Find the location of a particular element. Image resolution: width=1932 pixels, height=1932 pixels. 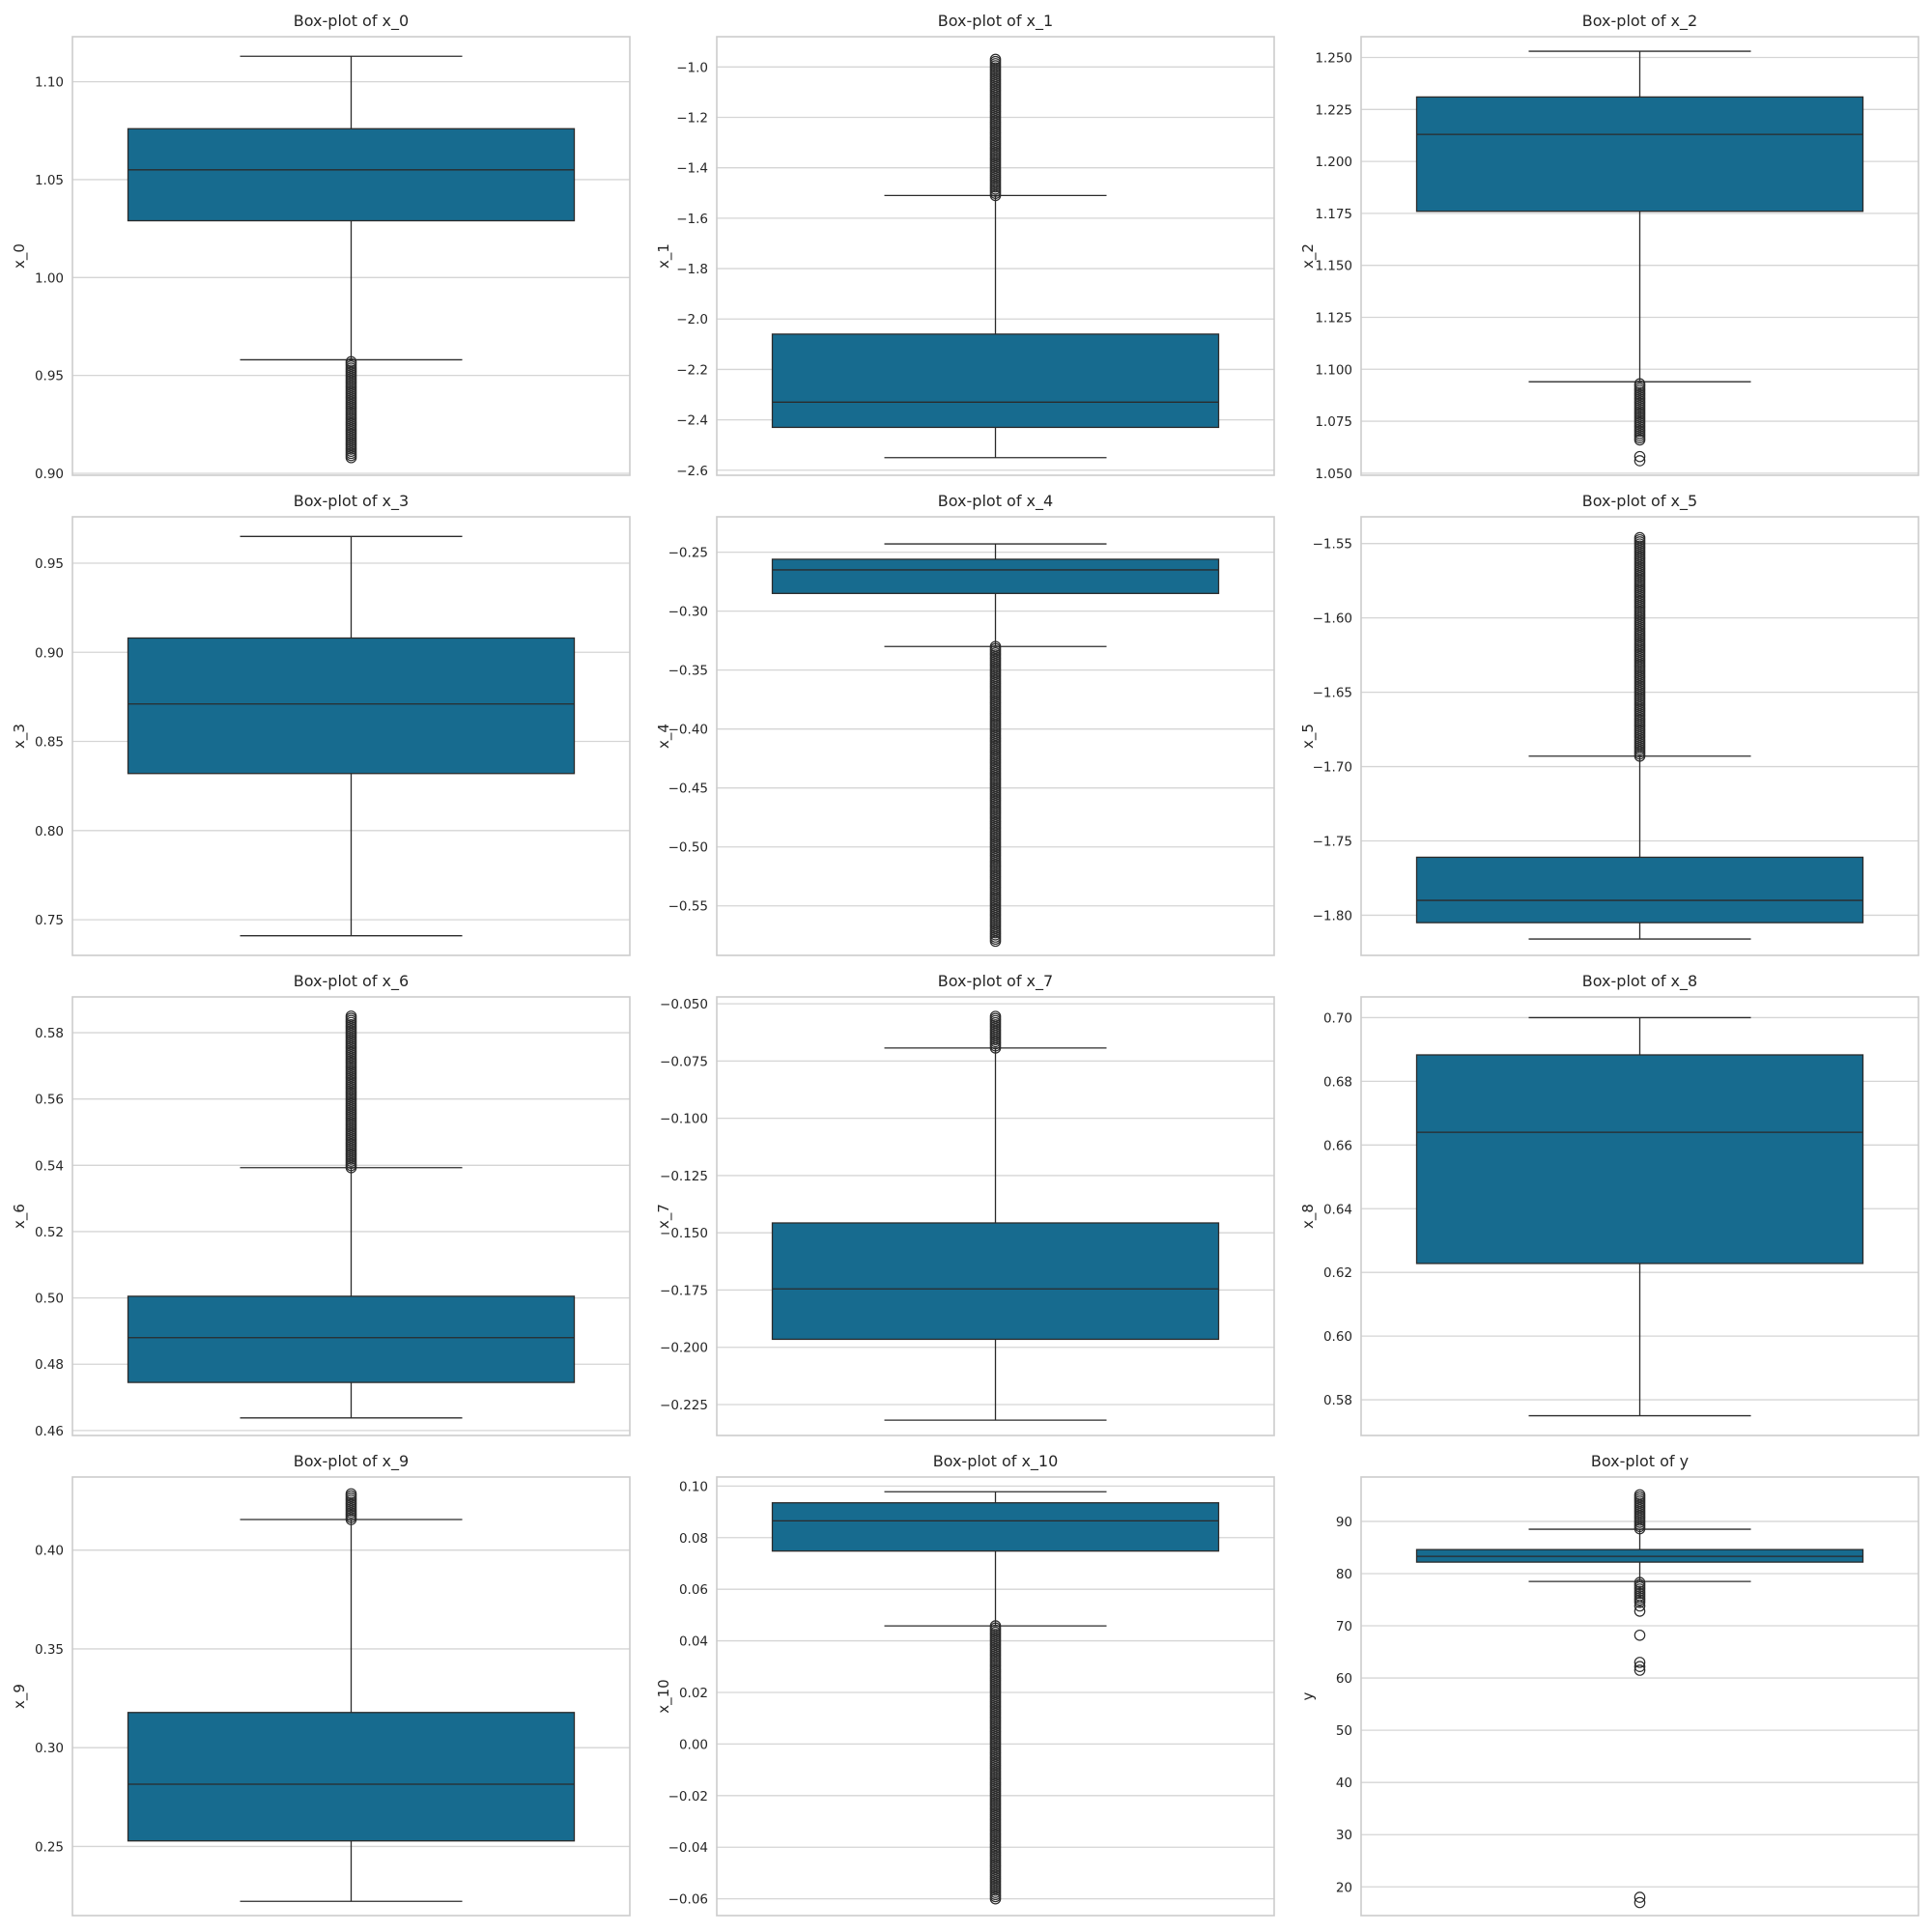

y-tick-label: 1.150 is located at coordinates (1333, 266).